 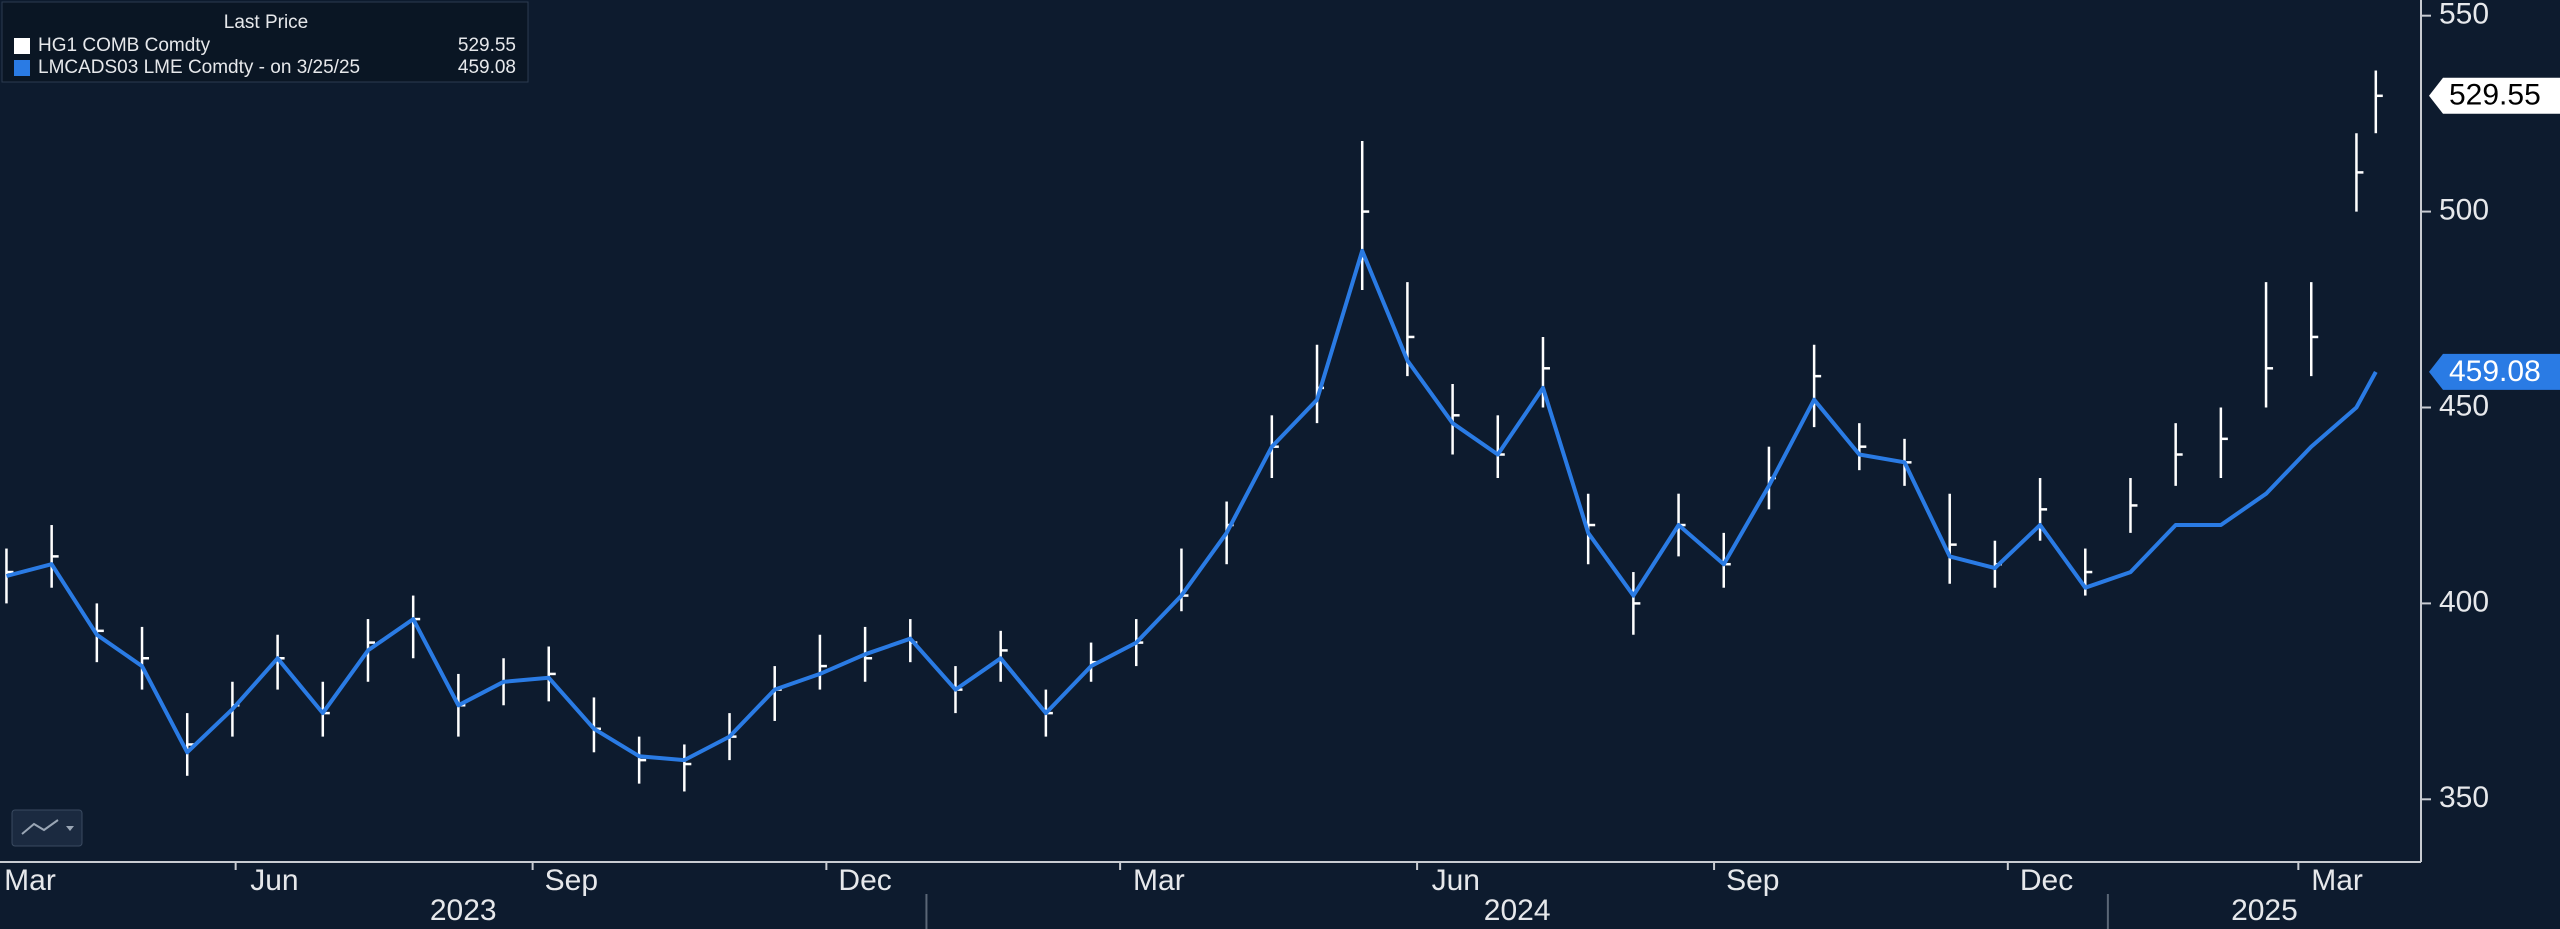 What do you see at coordinates (487, 67) in the screenshot?
I see `legend-value: 459.08` at bounding box center [487, 67].